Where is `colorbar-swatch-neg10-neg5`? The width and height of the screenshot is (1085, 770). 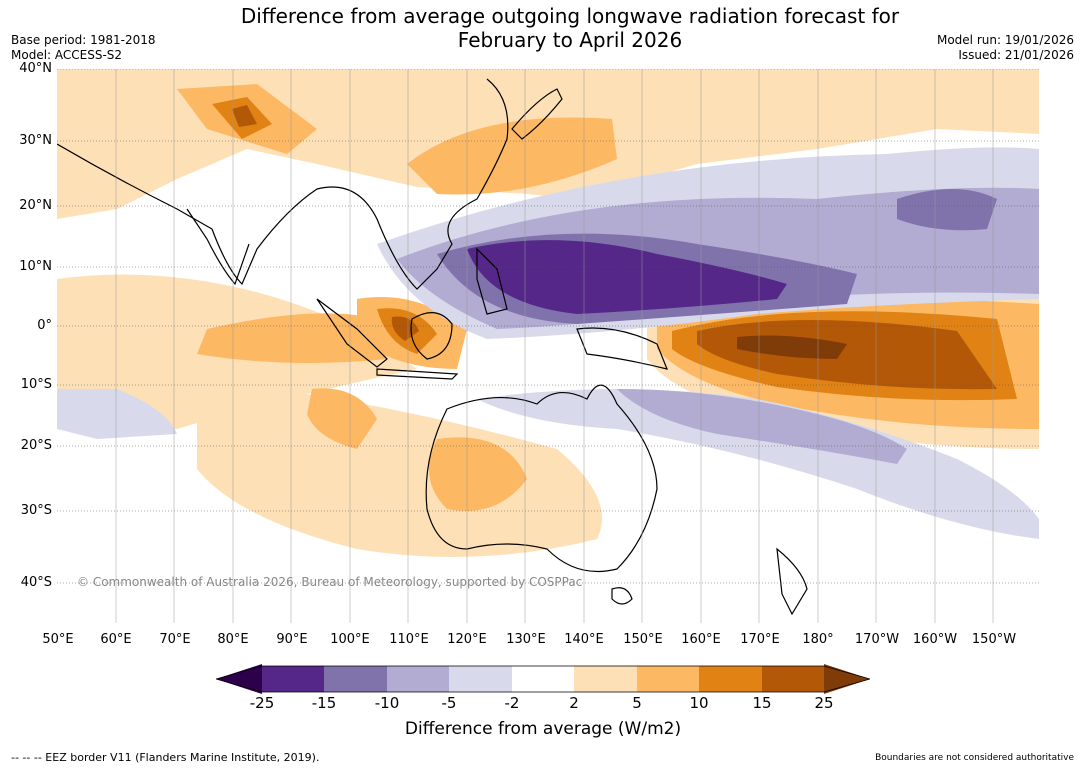
colorbar-swatch-neg10-neg5 is located at coordinates (418, 679).